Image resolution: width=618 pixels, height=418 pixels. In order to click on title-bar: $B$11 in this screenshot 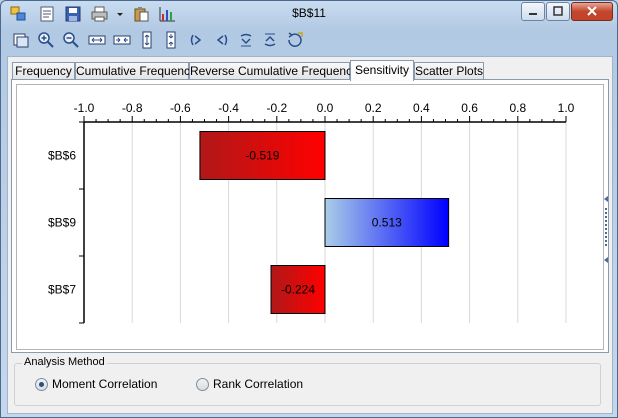, I will do `click(309, 14)`.